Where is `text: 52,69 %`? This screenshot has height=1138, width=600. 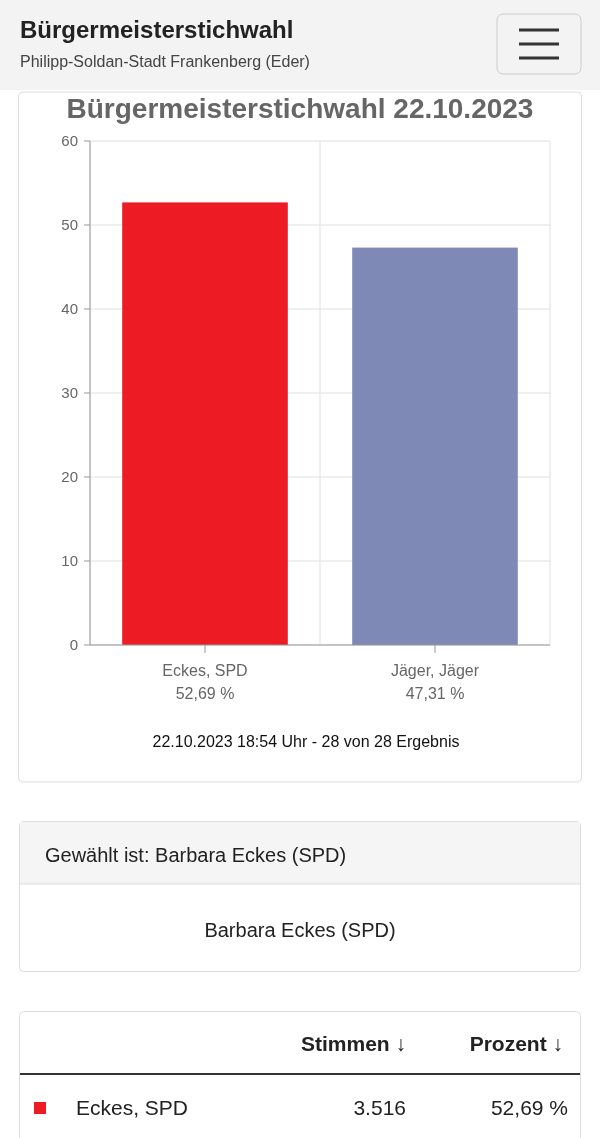
text: 52,69 % is located at coordinates (529, 1107).